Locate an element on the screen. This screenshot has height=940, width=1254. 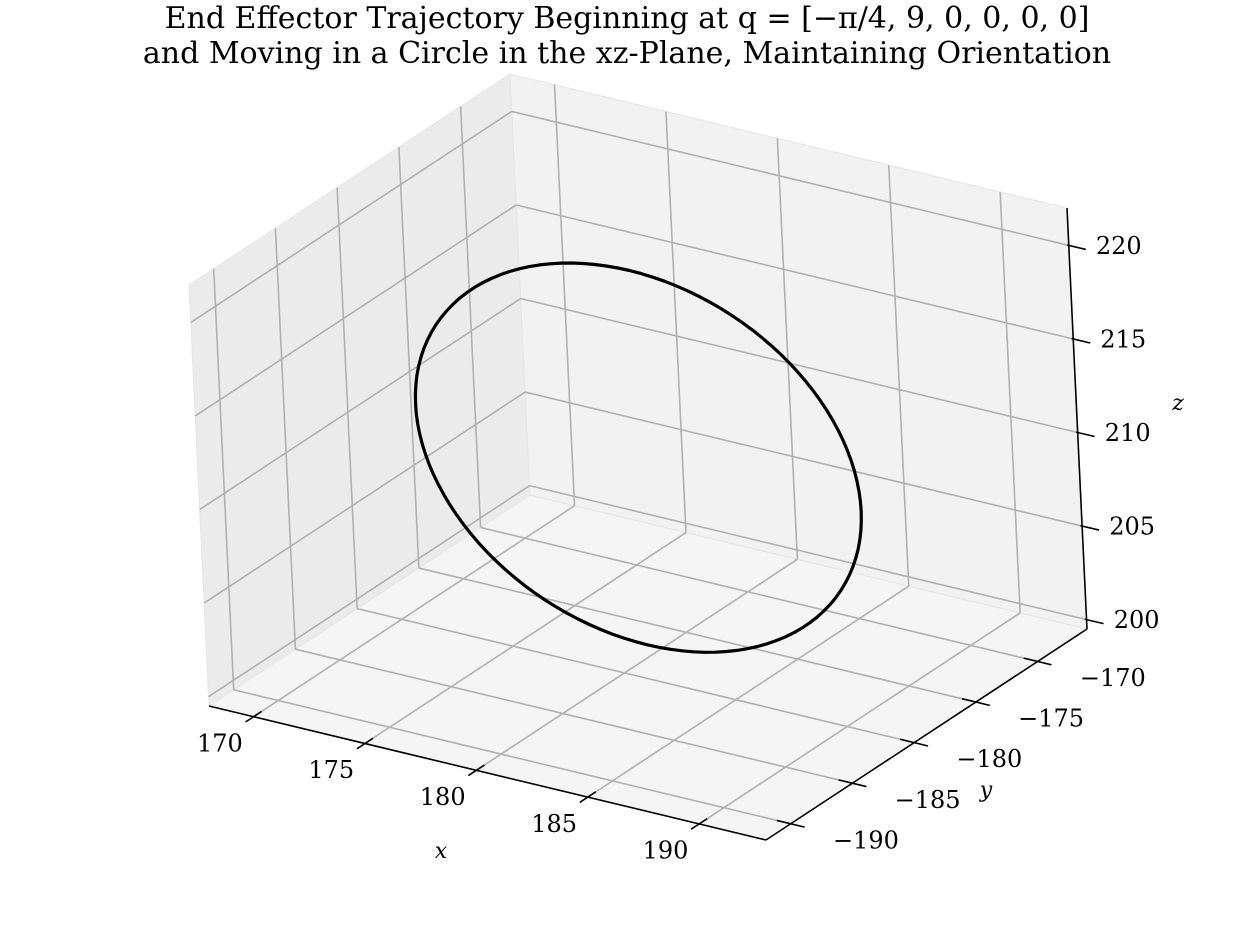
x-tick-label: 185 is located at coordinates (554, 824).